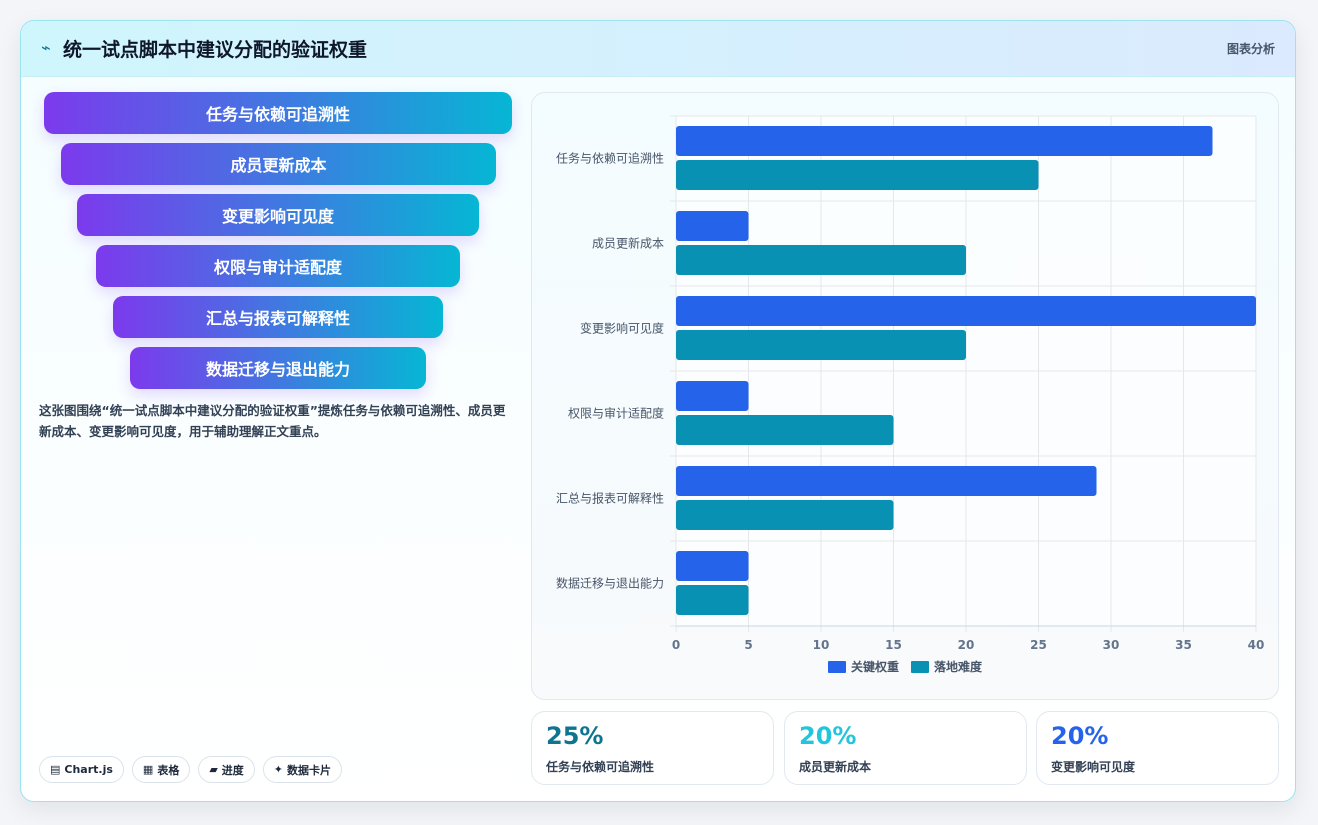 The height and width of the screenshot is (825, 1318). Describe the element at coordinates (1038, 645) in the screenshot. I see `x-tick-label: 25` at that location.